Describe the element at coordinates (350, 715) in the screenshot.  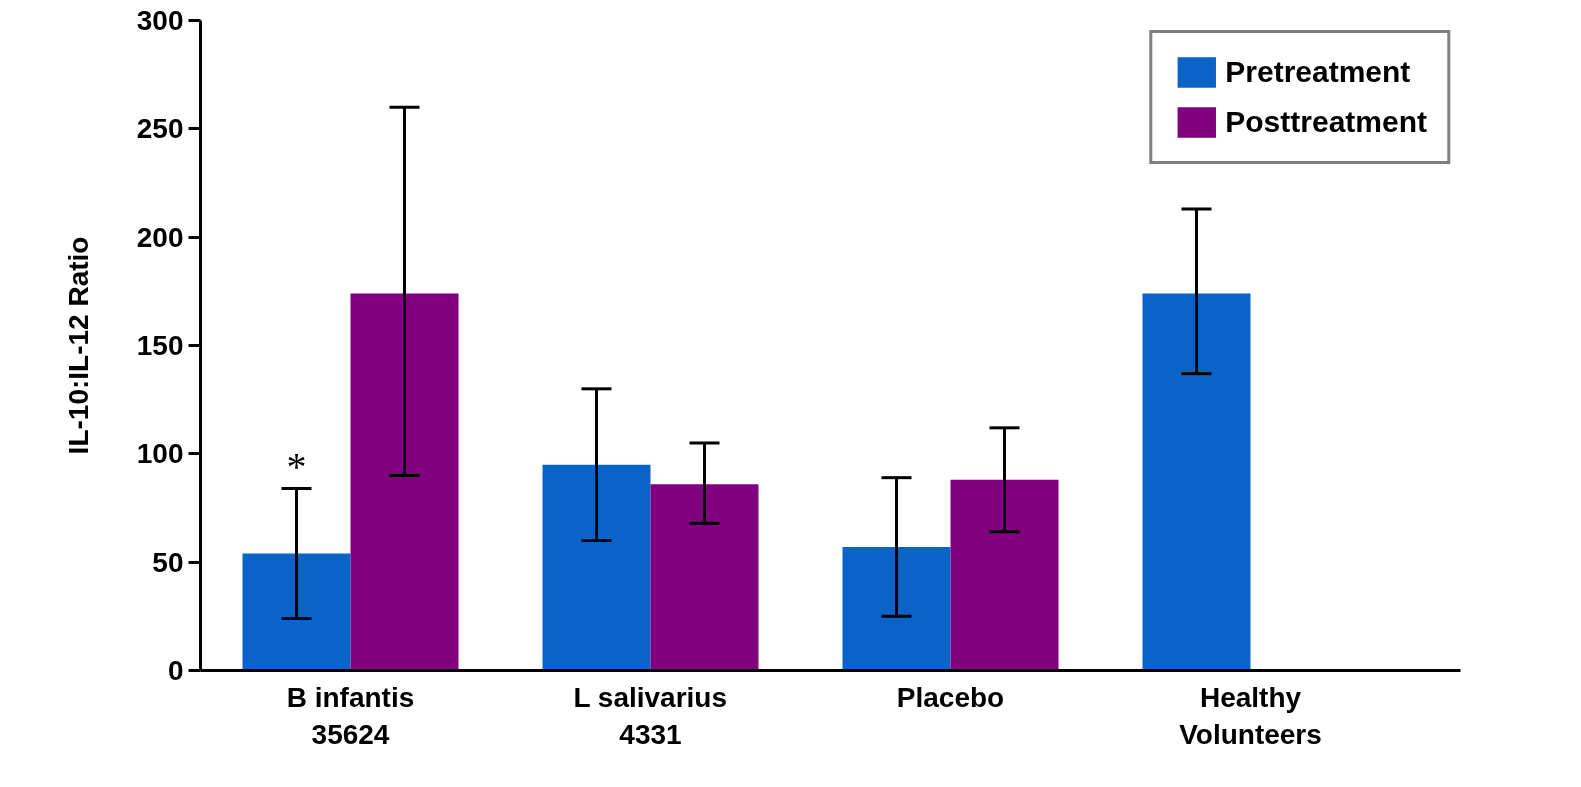
I see `x-tick-label: B infantis 35624` at that location.